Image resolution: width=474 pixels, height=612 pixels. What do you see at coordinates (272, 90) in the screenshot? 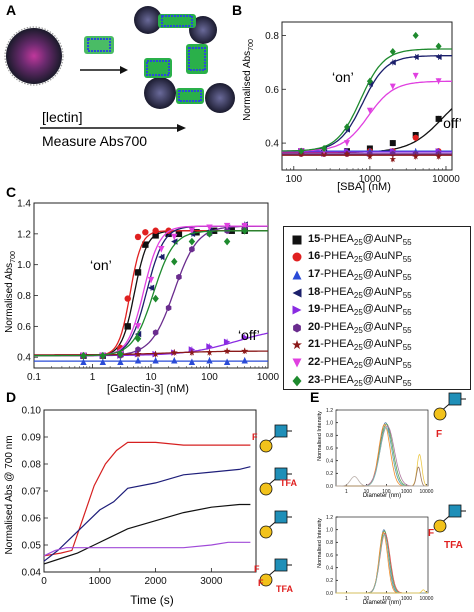
I see `y-tick-label: 0.6` at bounding box center [272, 90].